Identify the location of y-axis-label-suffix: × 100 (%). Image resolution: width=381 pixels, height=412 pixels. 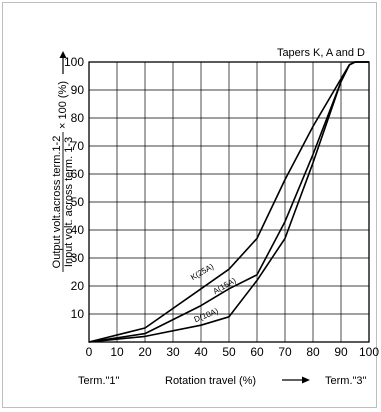
(63, 105).